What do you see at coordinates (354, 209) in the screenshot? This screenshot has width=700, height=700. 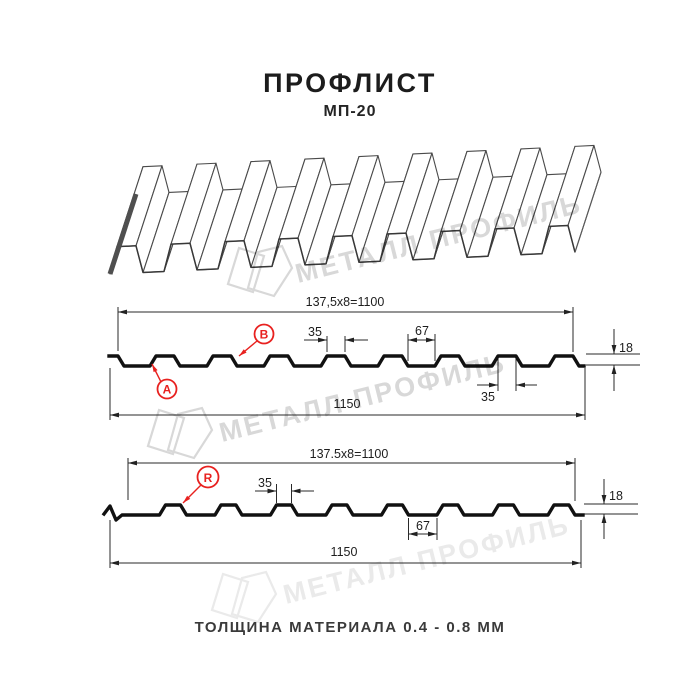 I see `sheet-3d-drawing` at bounding box center [354, 209].